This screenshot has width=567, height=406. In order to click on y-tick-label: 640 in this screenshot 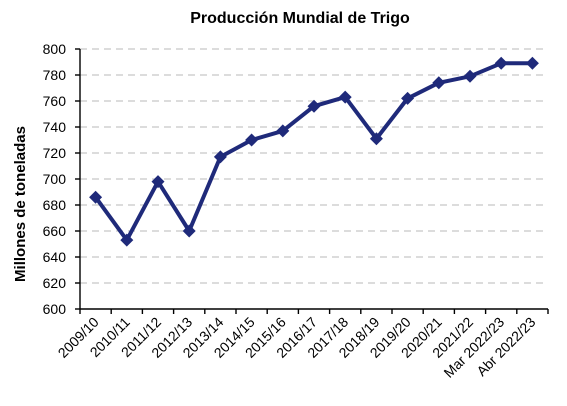, I will do `click(55, 257)`.